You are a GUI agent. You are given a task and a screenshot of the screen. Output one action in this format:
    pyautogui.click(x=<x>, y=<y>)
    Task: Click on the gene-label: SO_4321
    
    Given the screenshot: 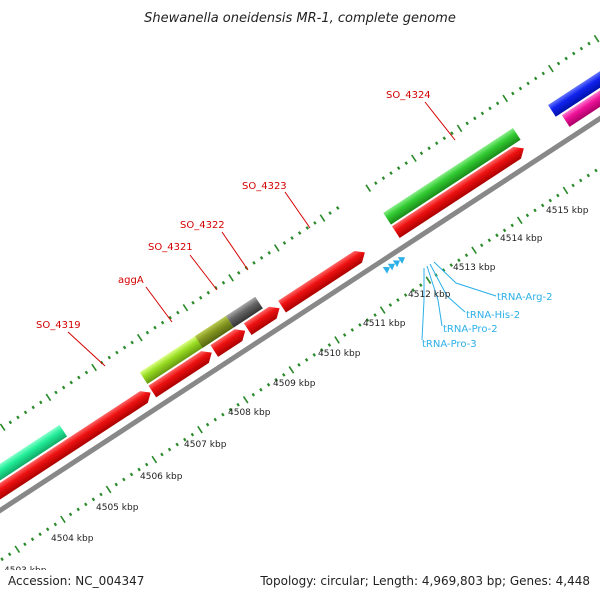 What is the action you would take?
    pyautogui.click(x=170, y=247)
    